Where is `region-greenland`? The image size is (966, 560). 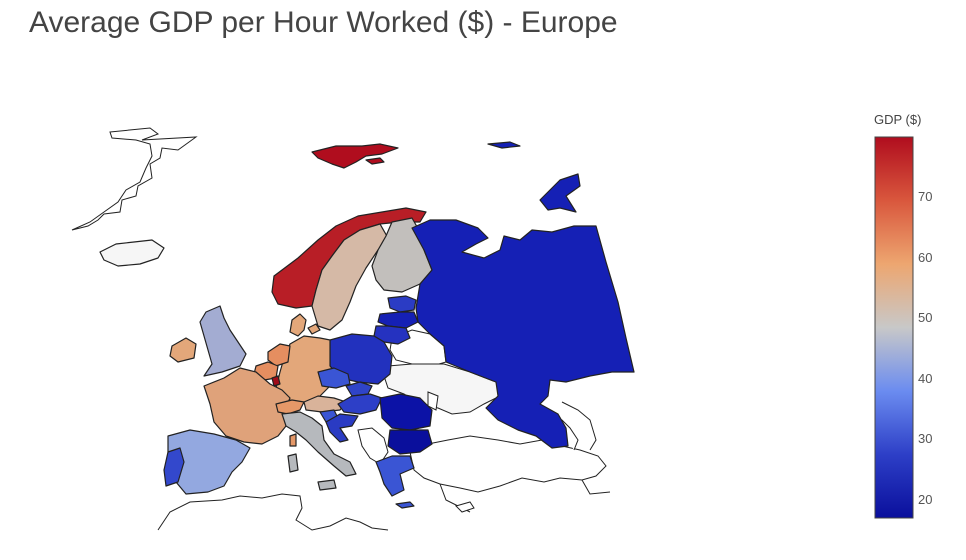
region-greenland is located at coordinates (134, 179).